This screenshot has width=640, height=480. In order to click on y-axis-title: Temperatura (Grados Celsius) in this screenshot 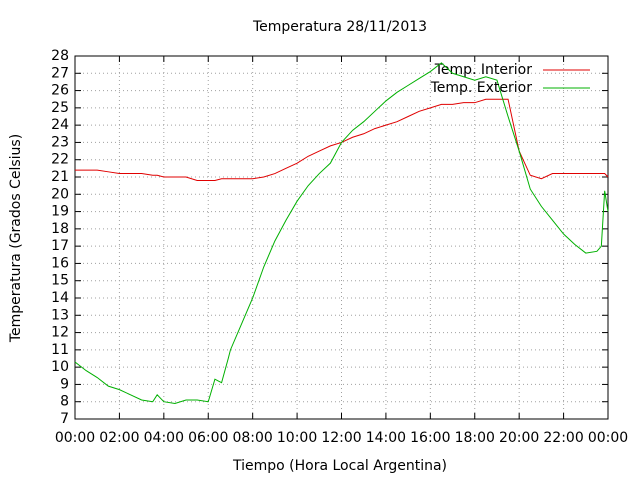, I will do `click(16, 238)`.